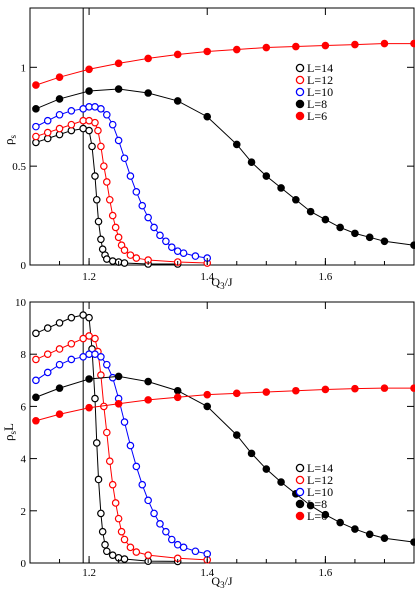 The image size is (415, 595). I want to click on top-legend-marker-l14, so click(300, 68).